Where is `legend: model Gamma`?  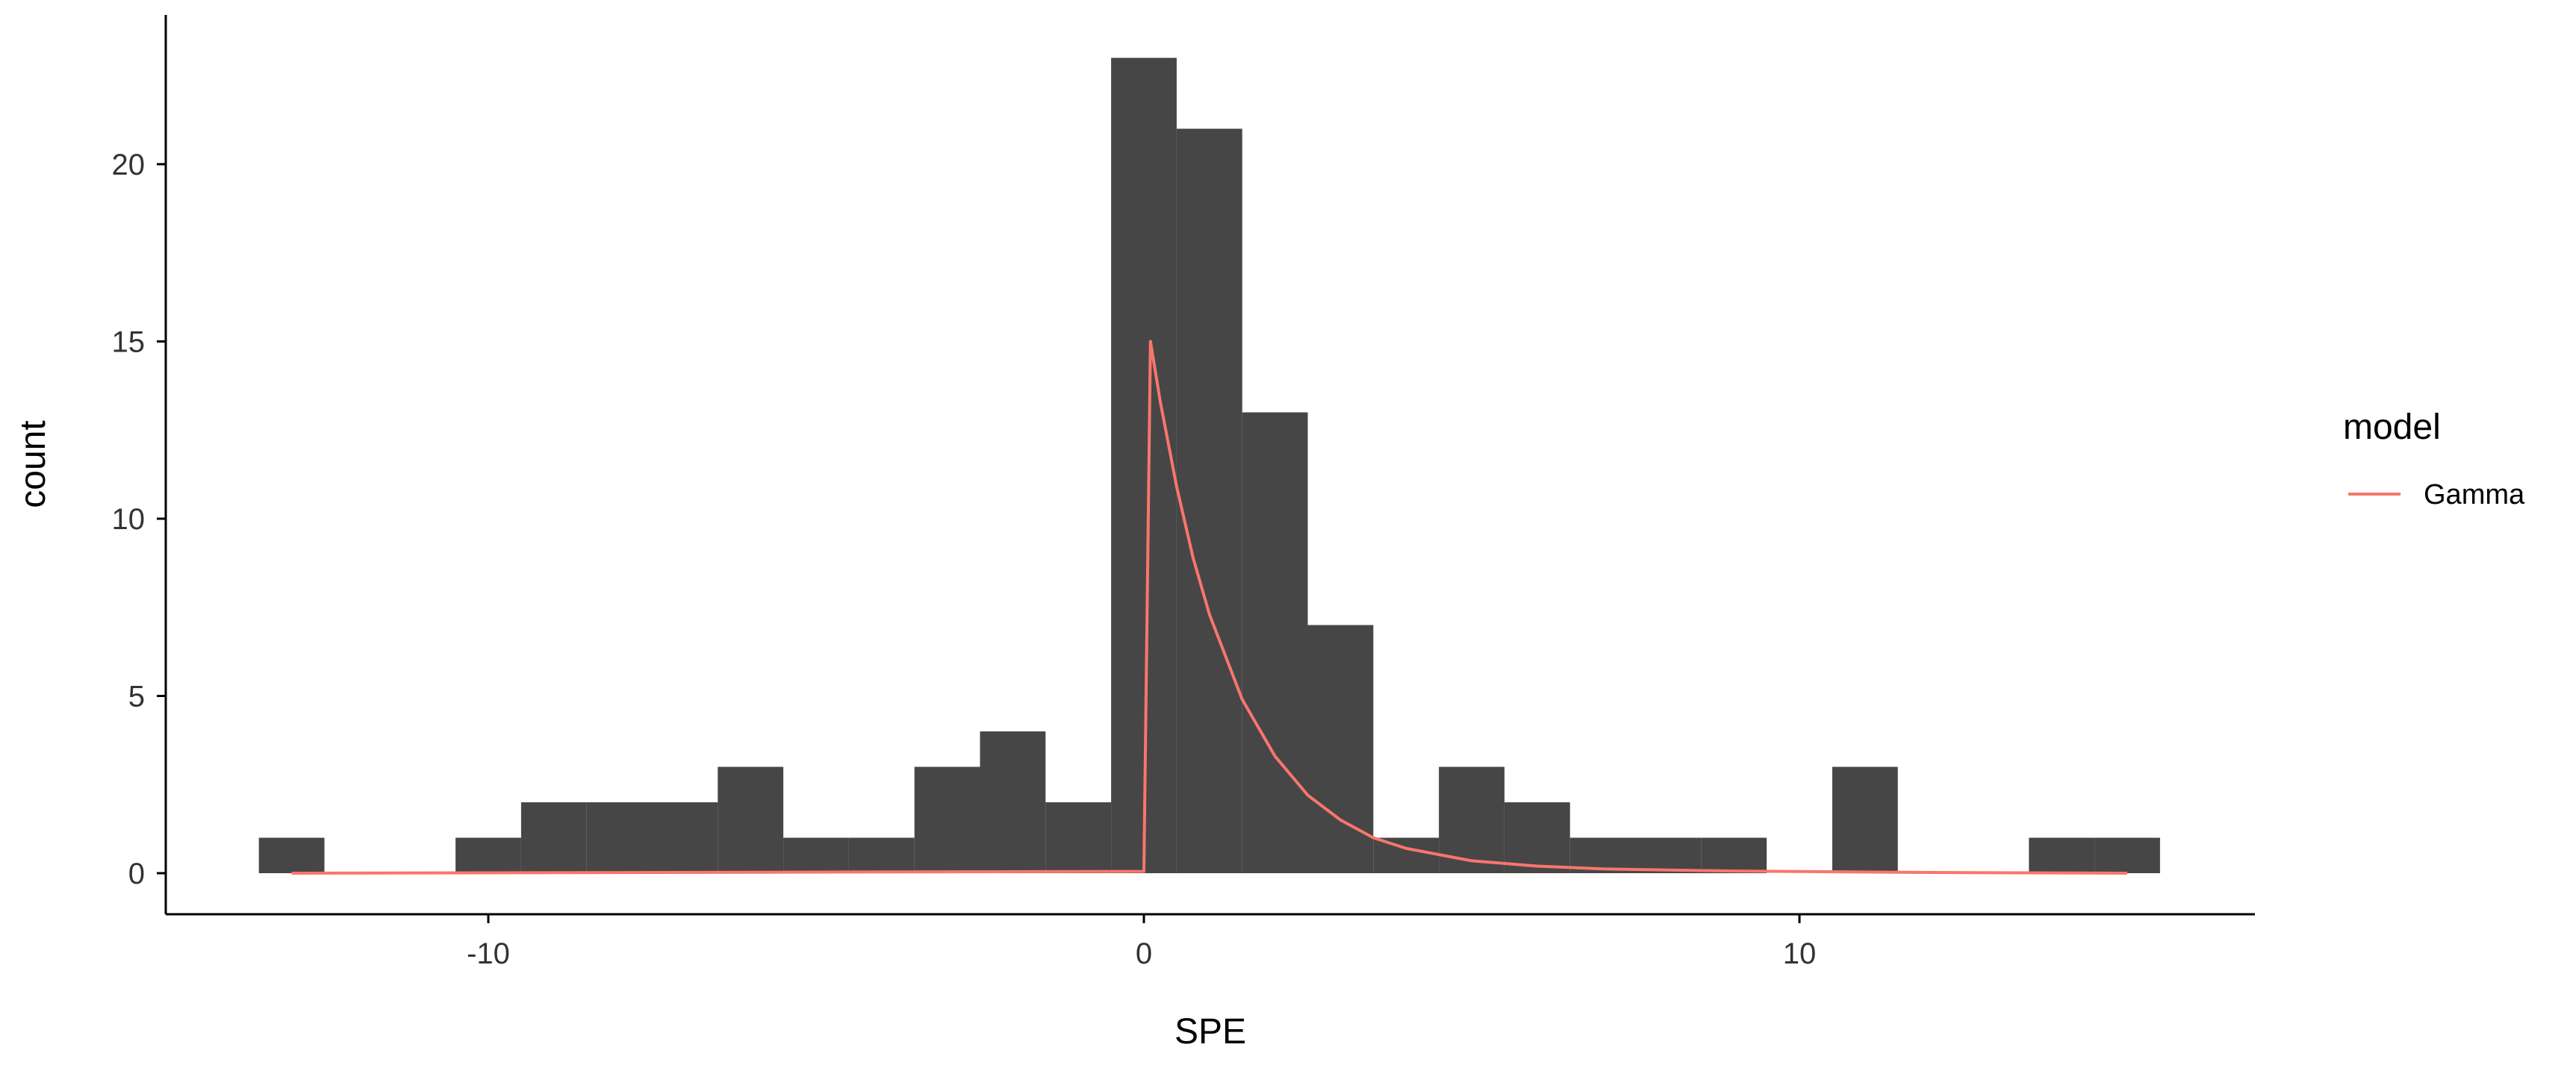 legend: model Gamma is located at coordinates (2434, 458).